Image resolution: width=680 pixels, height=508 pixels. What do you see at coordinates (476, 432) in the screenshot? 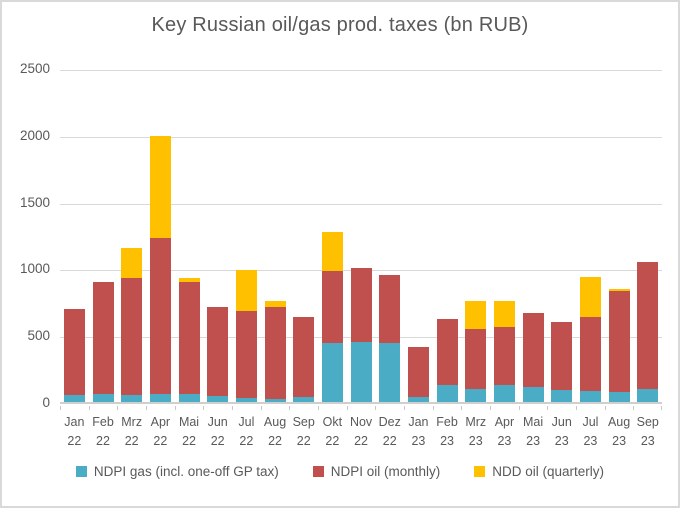
I see `x-axis-tick-label: Mrz 23` at bounding box center [476, 432].